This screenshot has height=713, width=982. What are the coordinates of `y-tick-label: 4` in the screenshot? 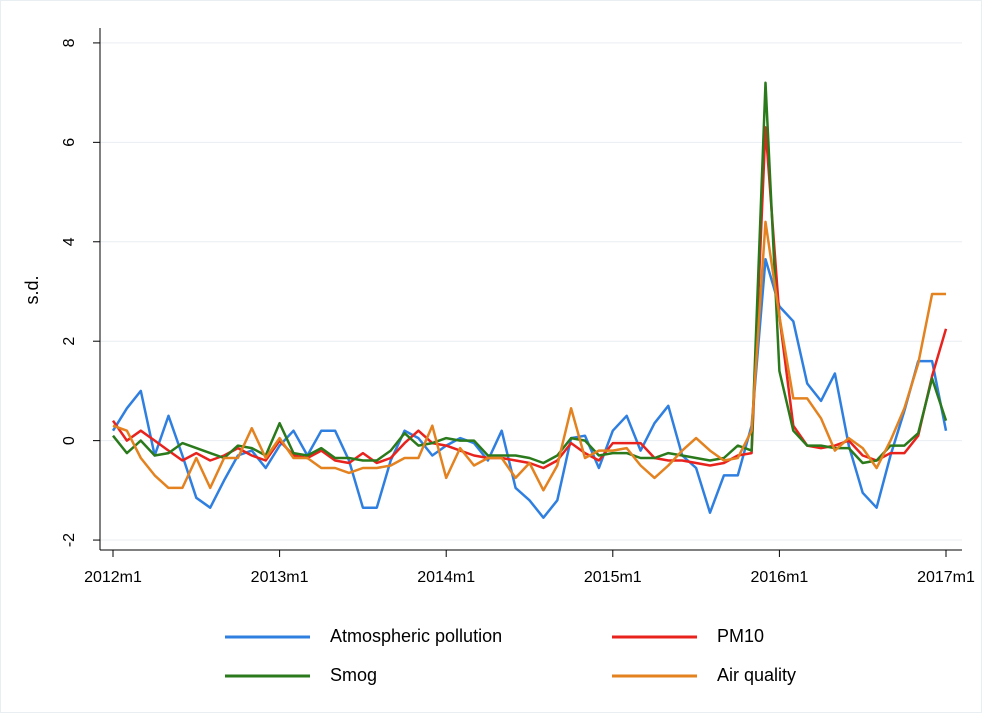 It's located at (69, 241).